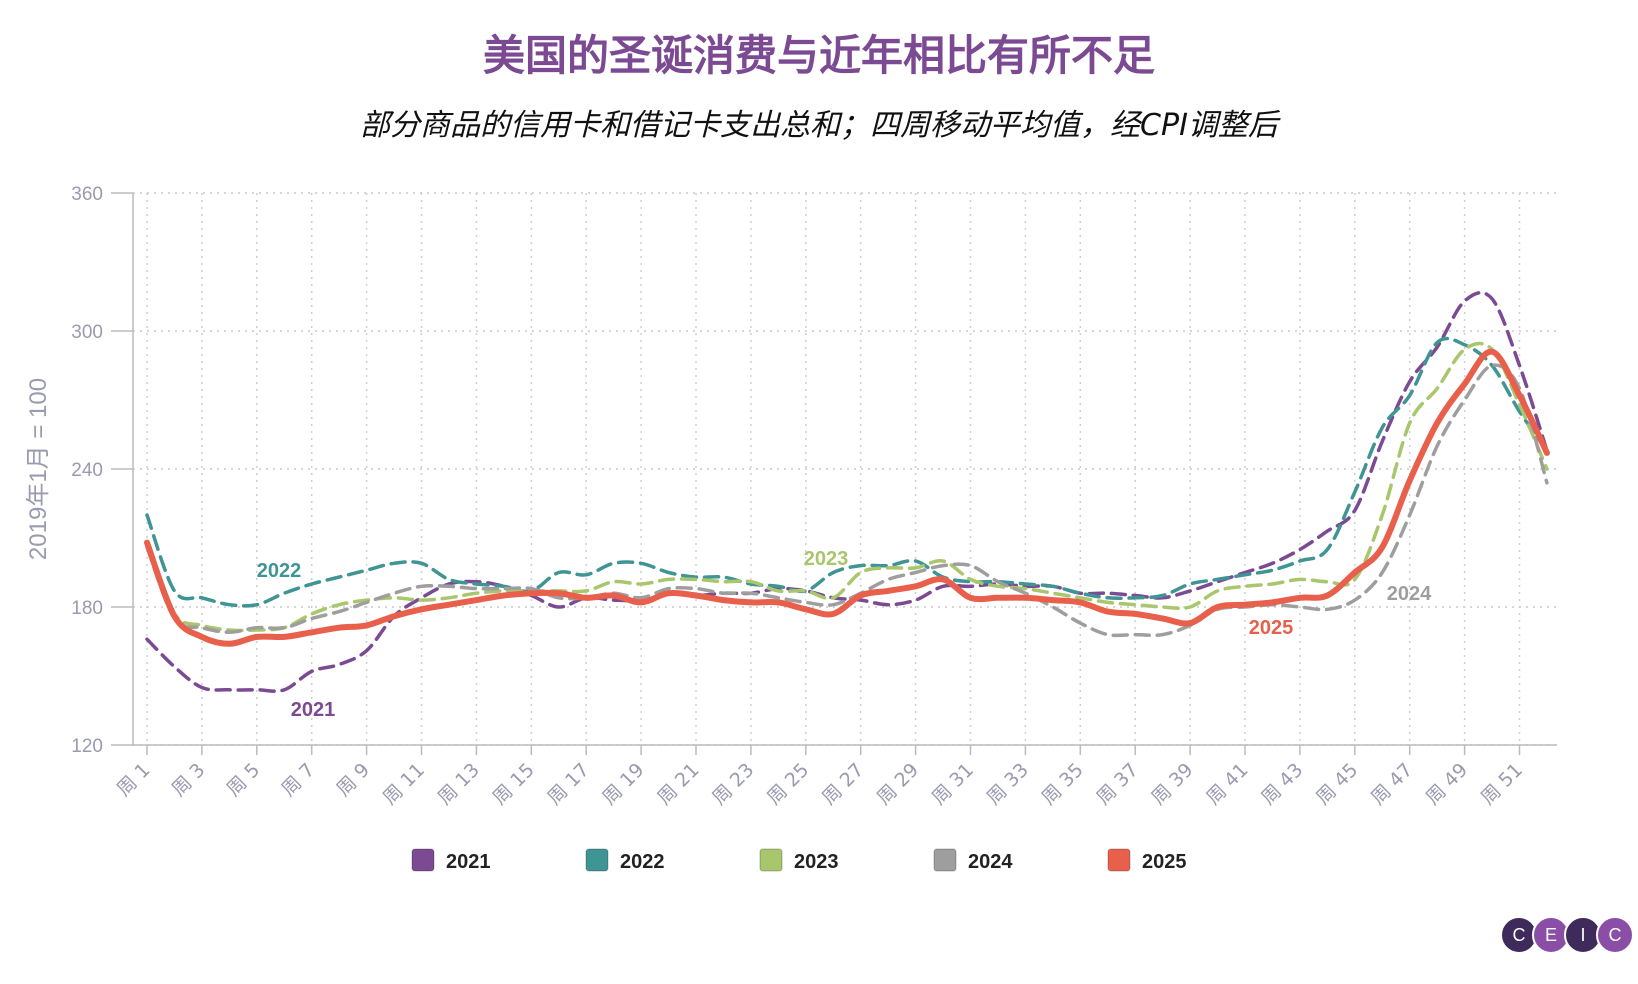  Describe the element at coordinates (1119, 860) in the screenshot. I see `legend-swatch-2025` at that location.